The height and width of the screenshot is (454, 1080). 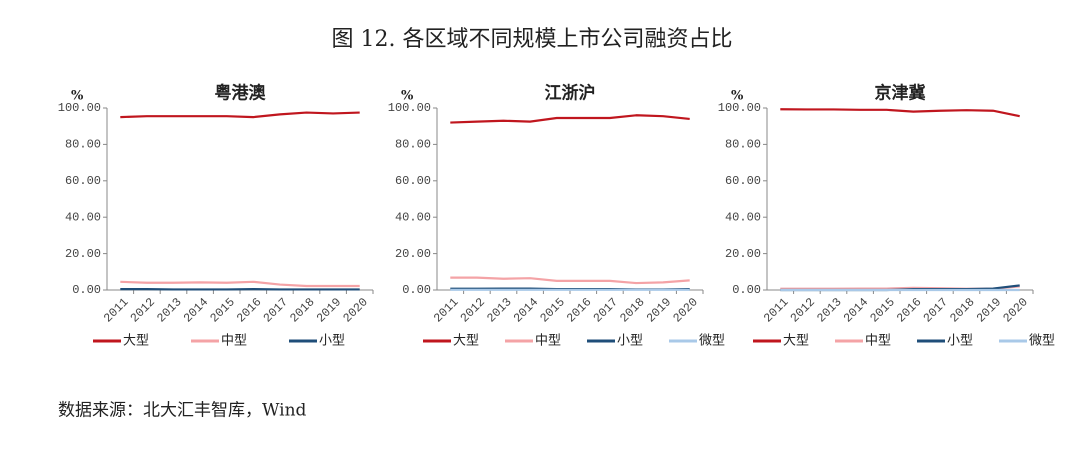 I want to click on panel-title: 京津冀, so click(x=900, y=93).